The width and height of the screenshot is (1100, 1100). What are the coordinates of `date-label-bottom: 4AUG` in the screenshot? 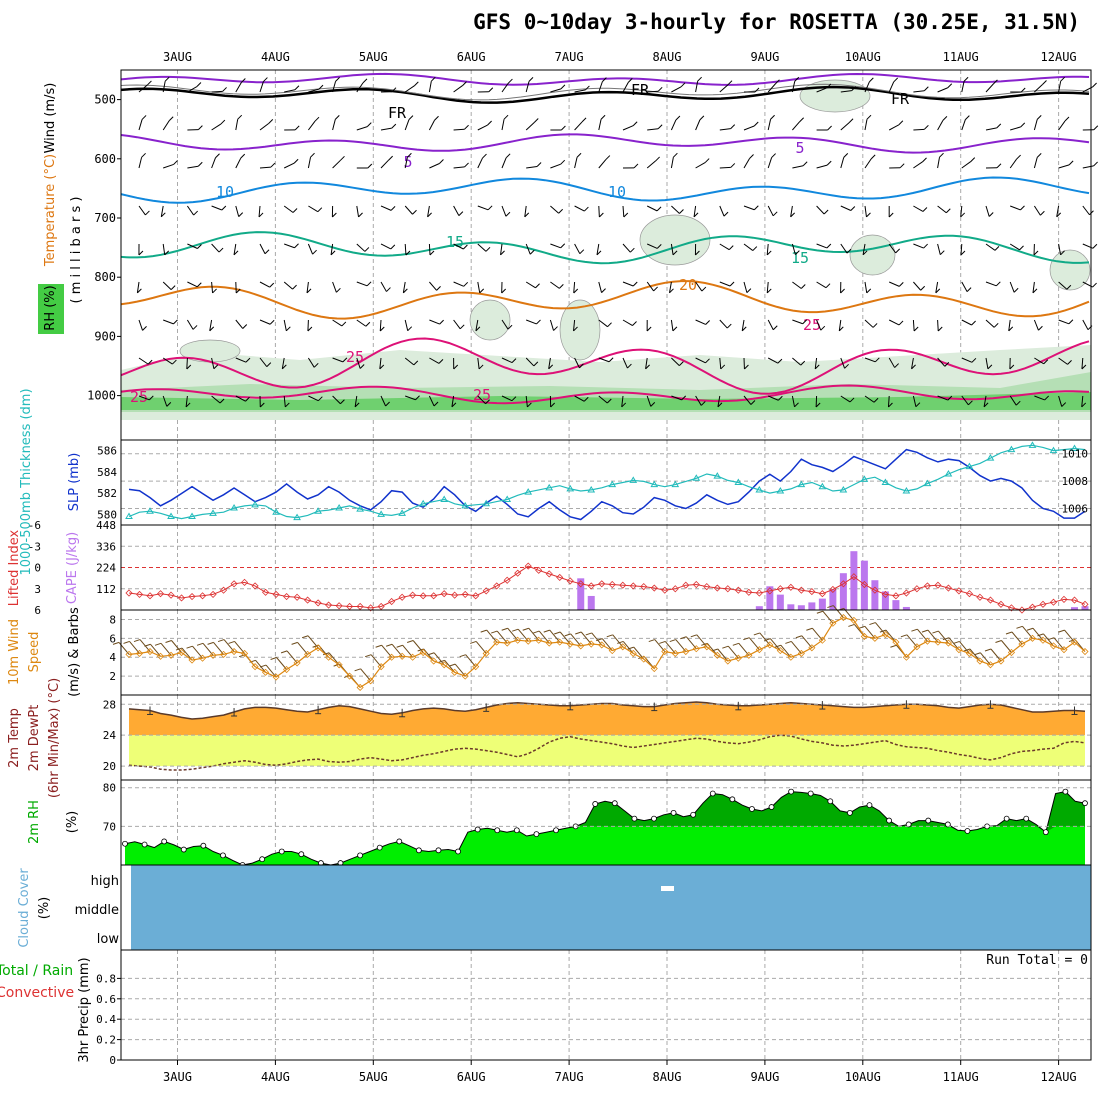 It's located at (275, 1077).